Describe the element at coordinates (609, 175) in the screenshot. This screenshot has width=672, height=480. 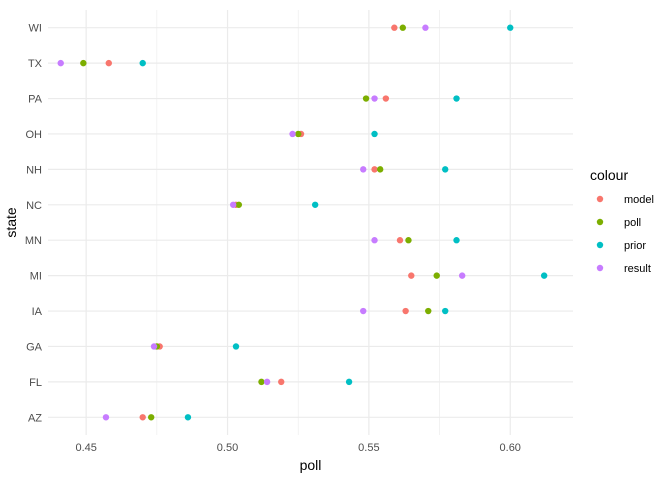
I see `legend-title: colour` at that location.